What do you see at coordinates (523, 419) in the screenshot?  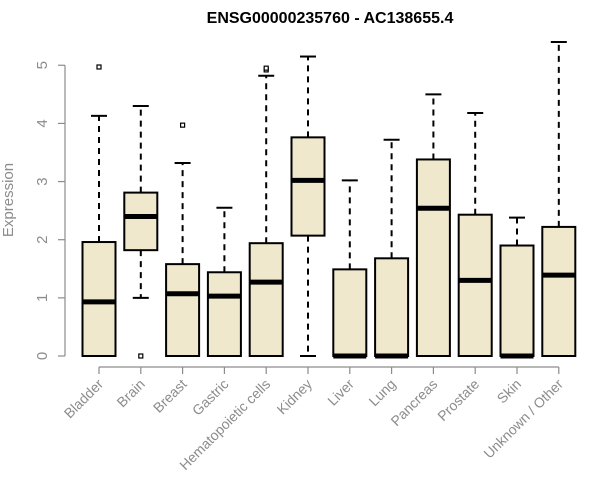 I see `x-tick-label: Unknown / Other` at bounding box center [523, 419].